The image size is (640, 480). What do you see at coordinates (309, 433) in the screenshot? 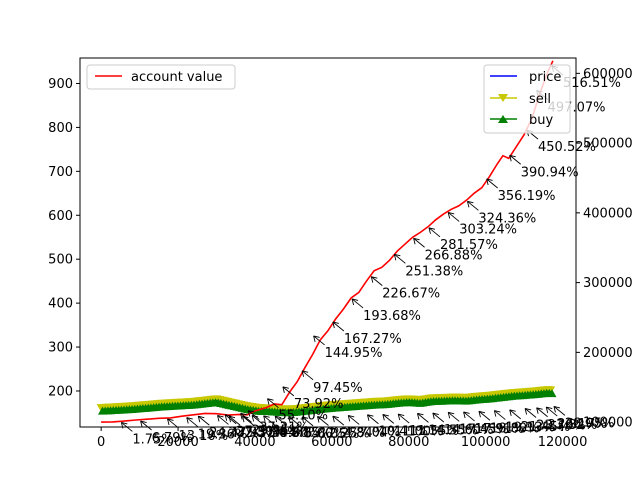
I see `annotation-label: -8.85%` at bounding box center [309, 433].